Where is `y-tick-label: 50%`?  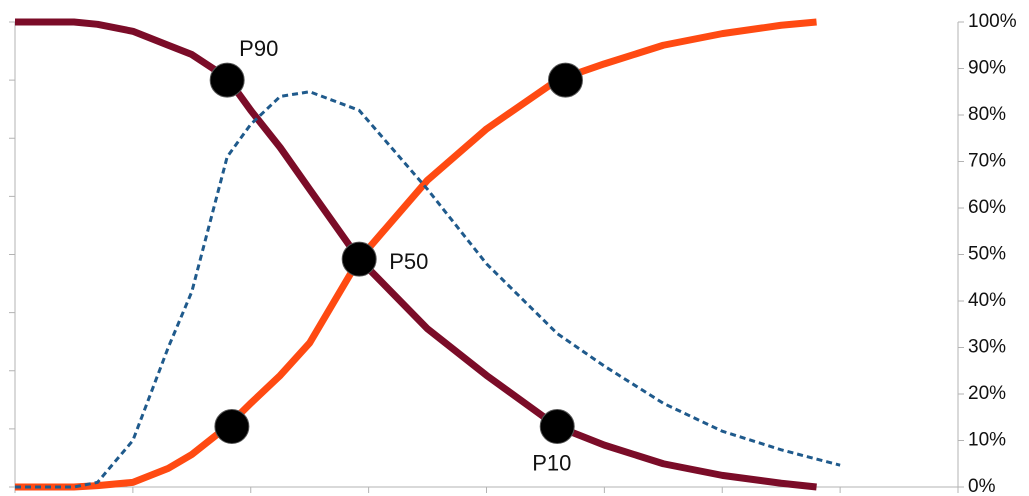 y-tick-label: 50% is located at coordinates (987, 254).